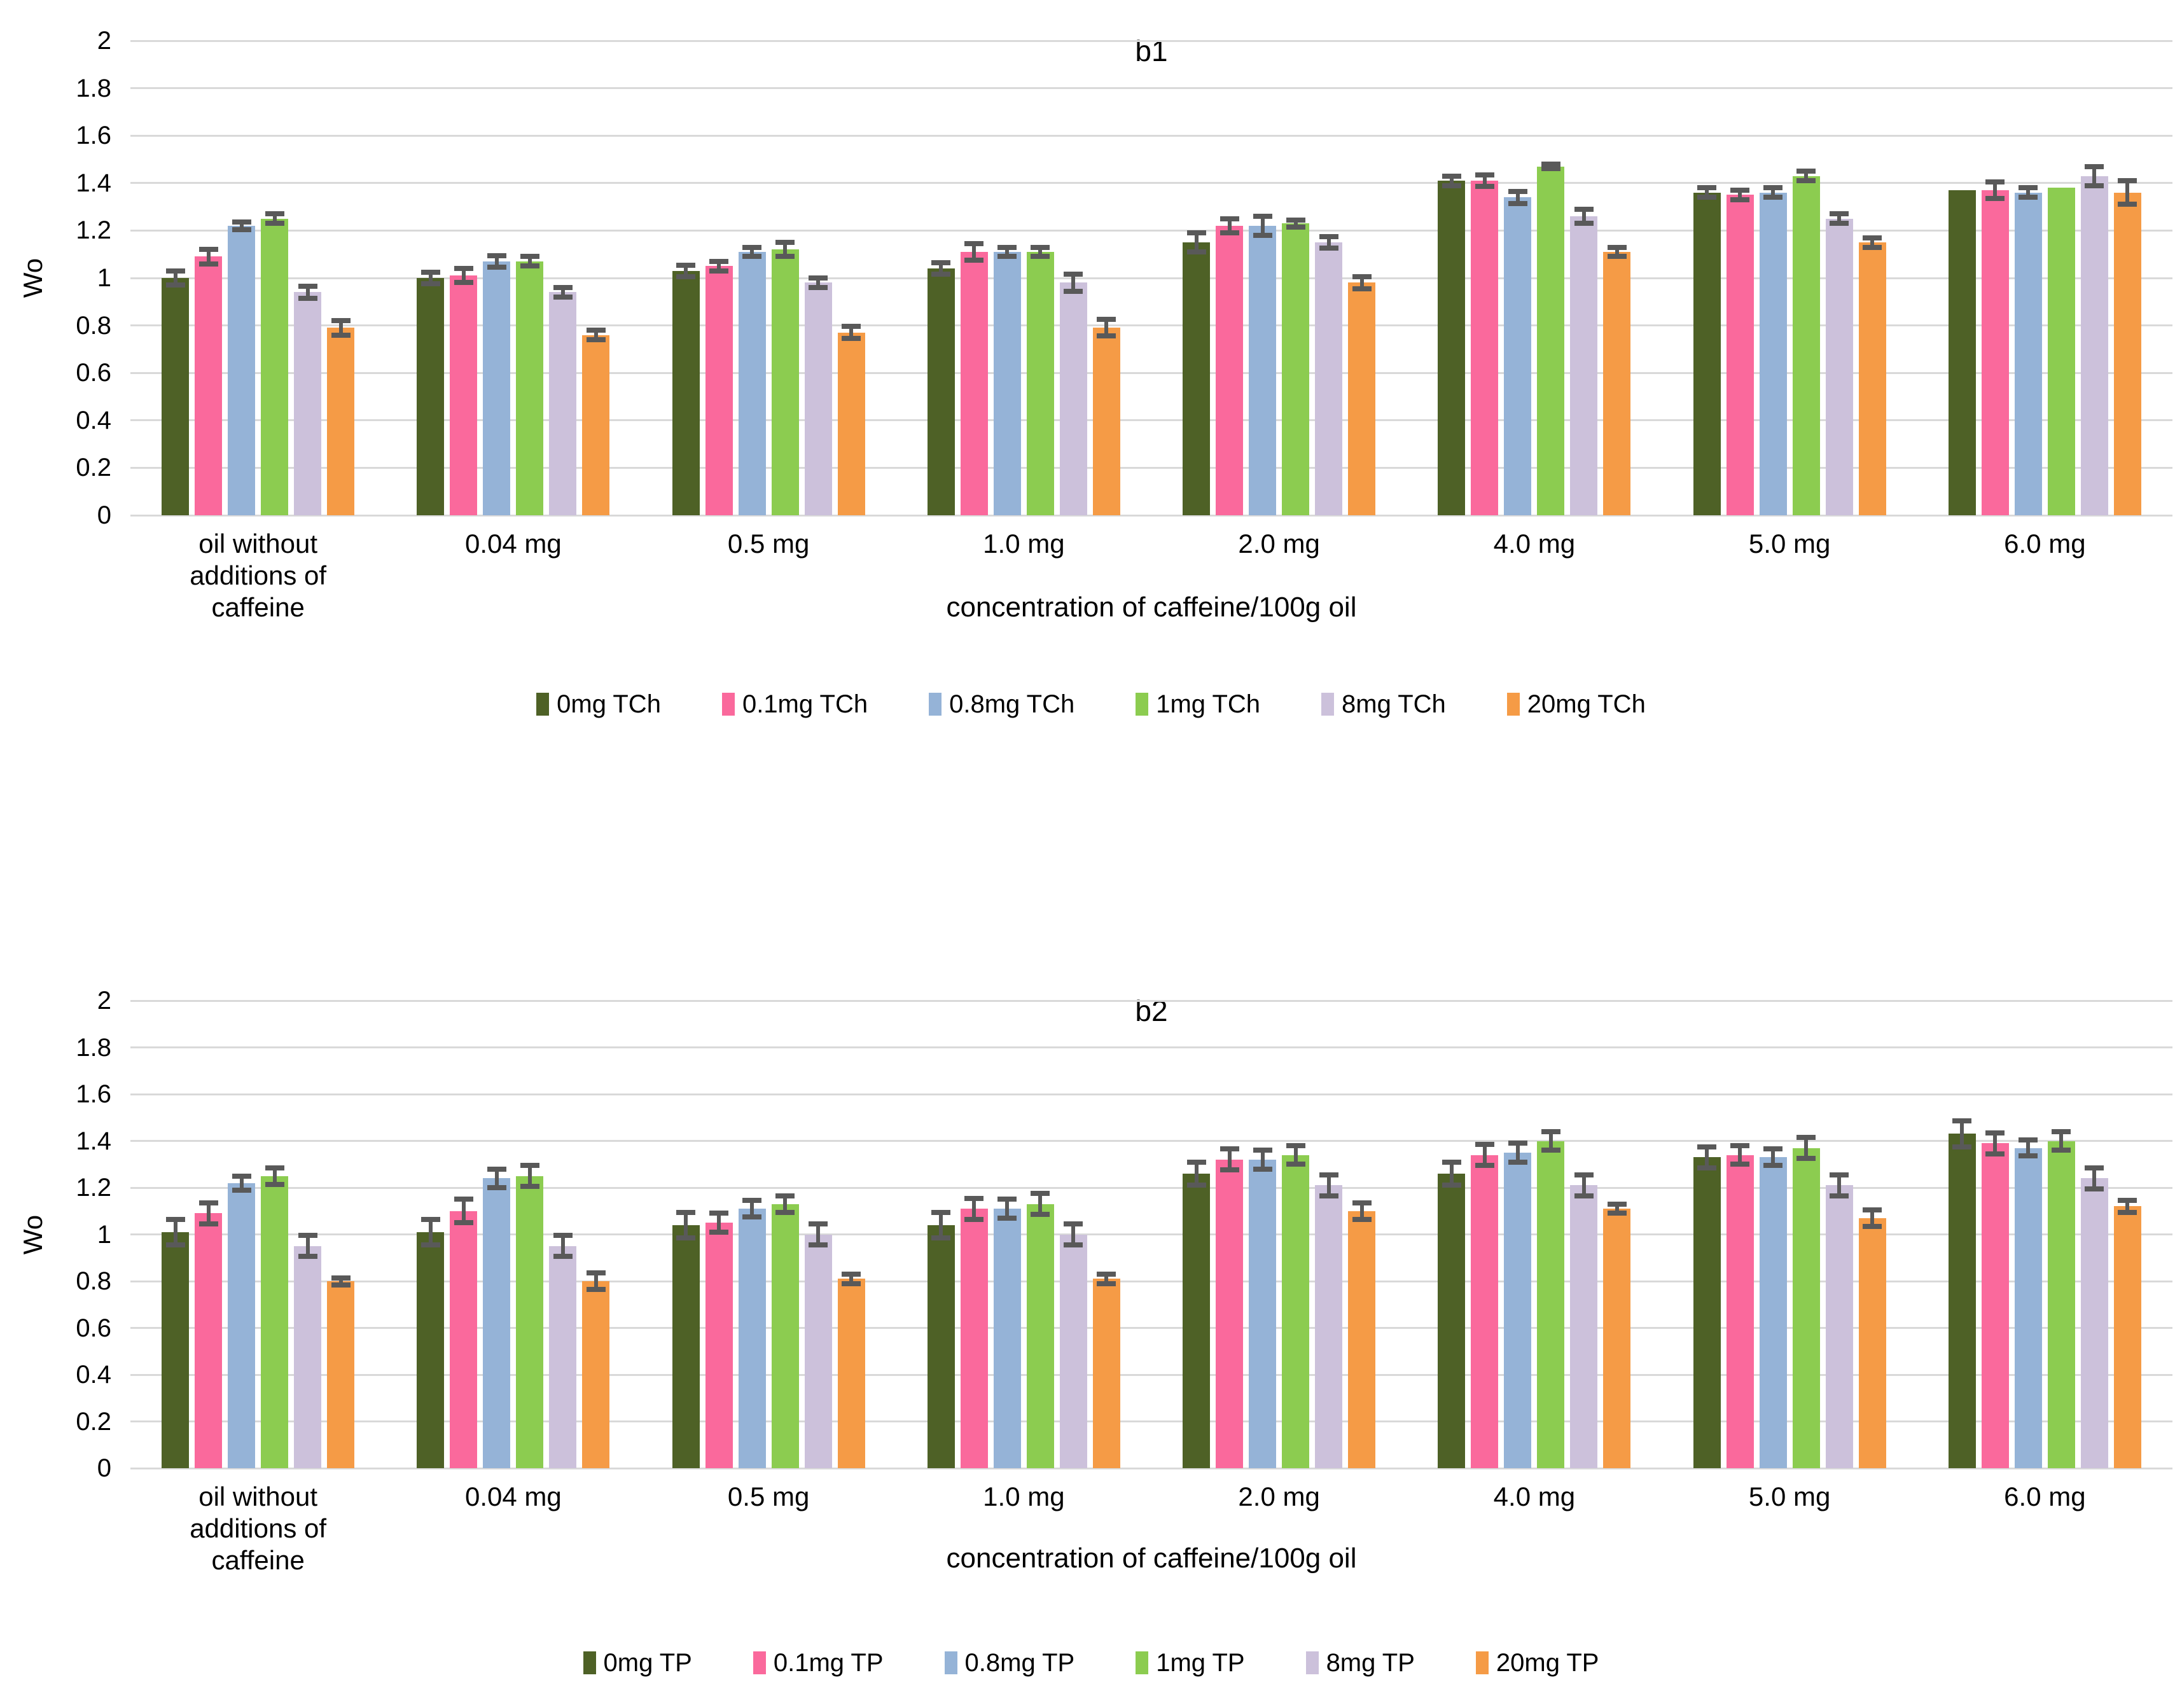 The height and width of the screenshot is (1708, 2182). What do you see at coordinates (1548, 1663) in the screenshot?
I see `legend-label: 20mg TP` at bounding box center [1548, 1663].